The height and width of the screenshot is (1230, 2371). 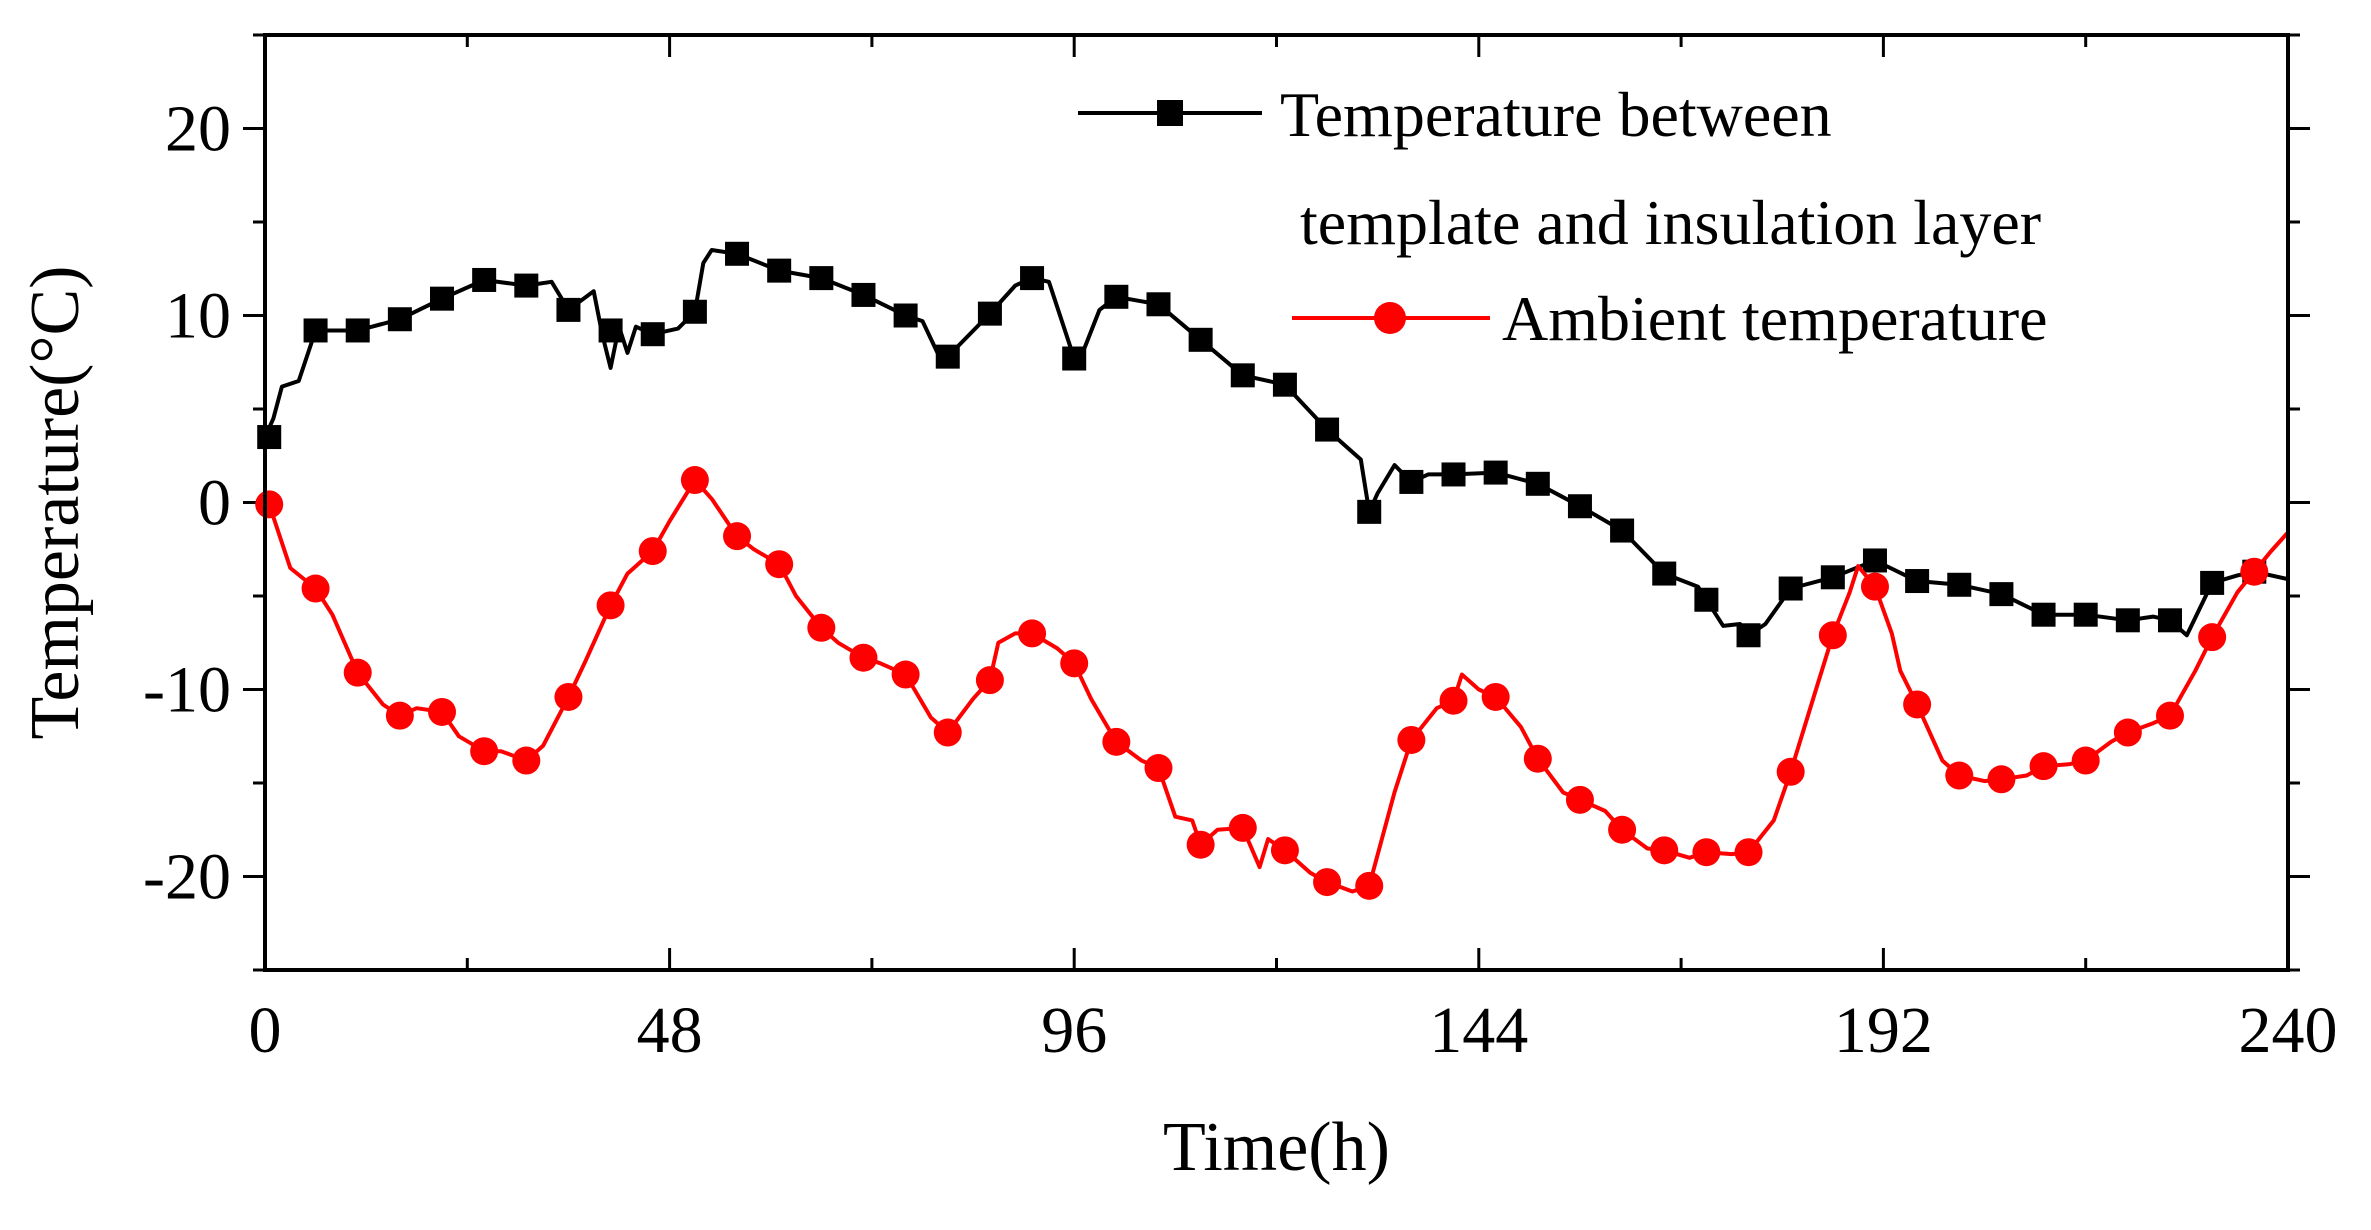 I want to click on x-tick-label: 144, so click(x=1478, y=1030).